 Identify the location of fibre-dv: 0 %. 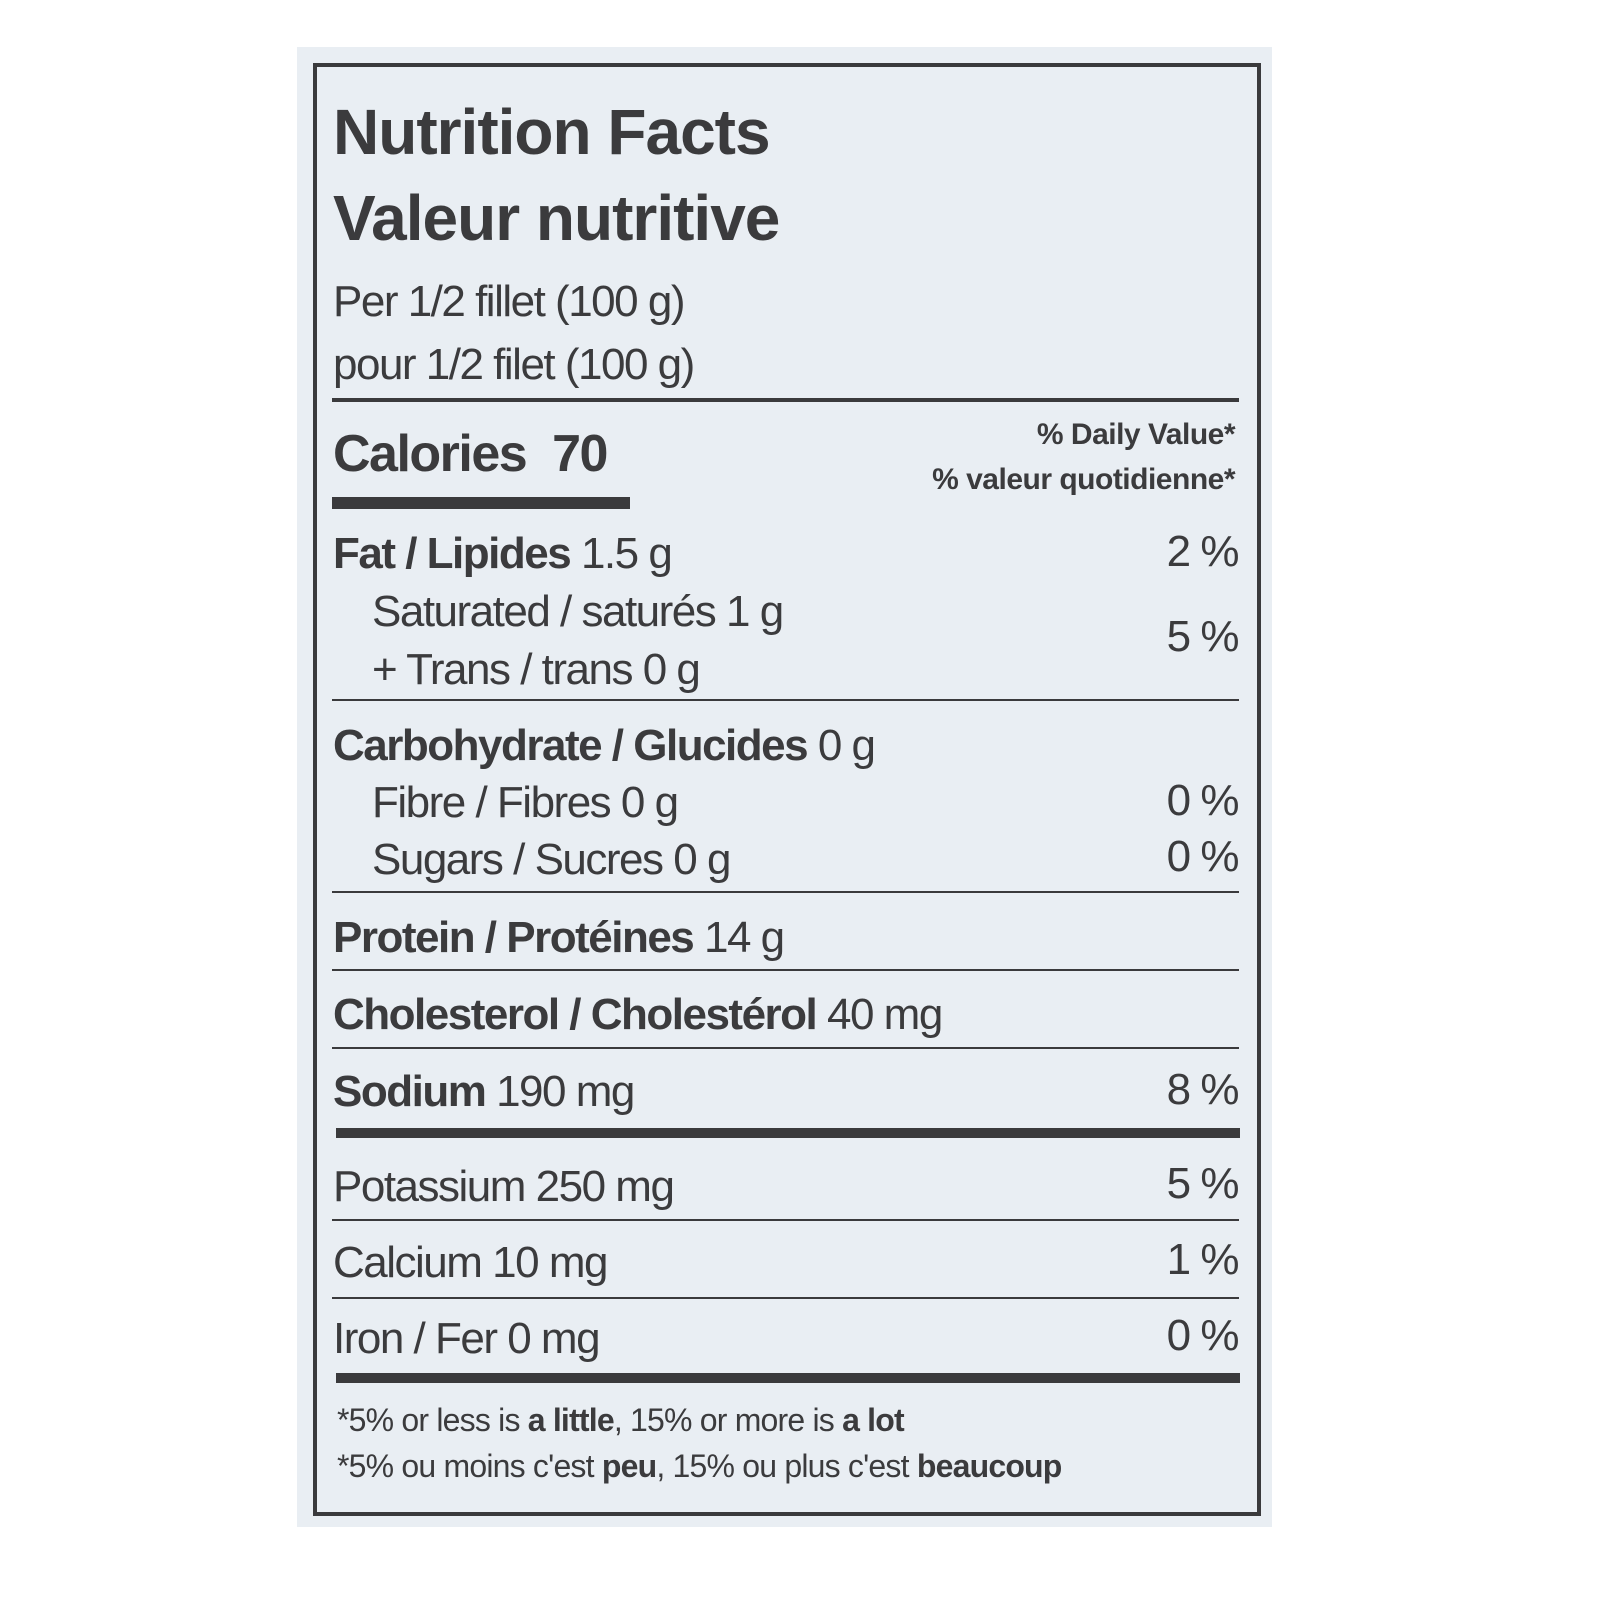
(1203, 800).